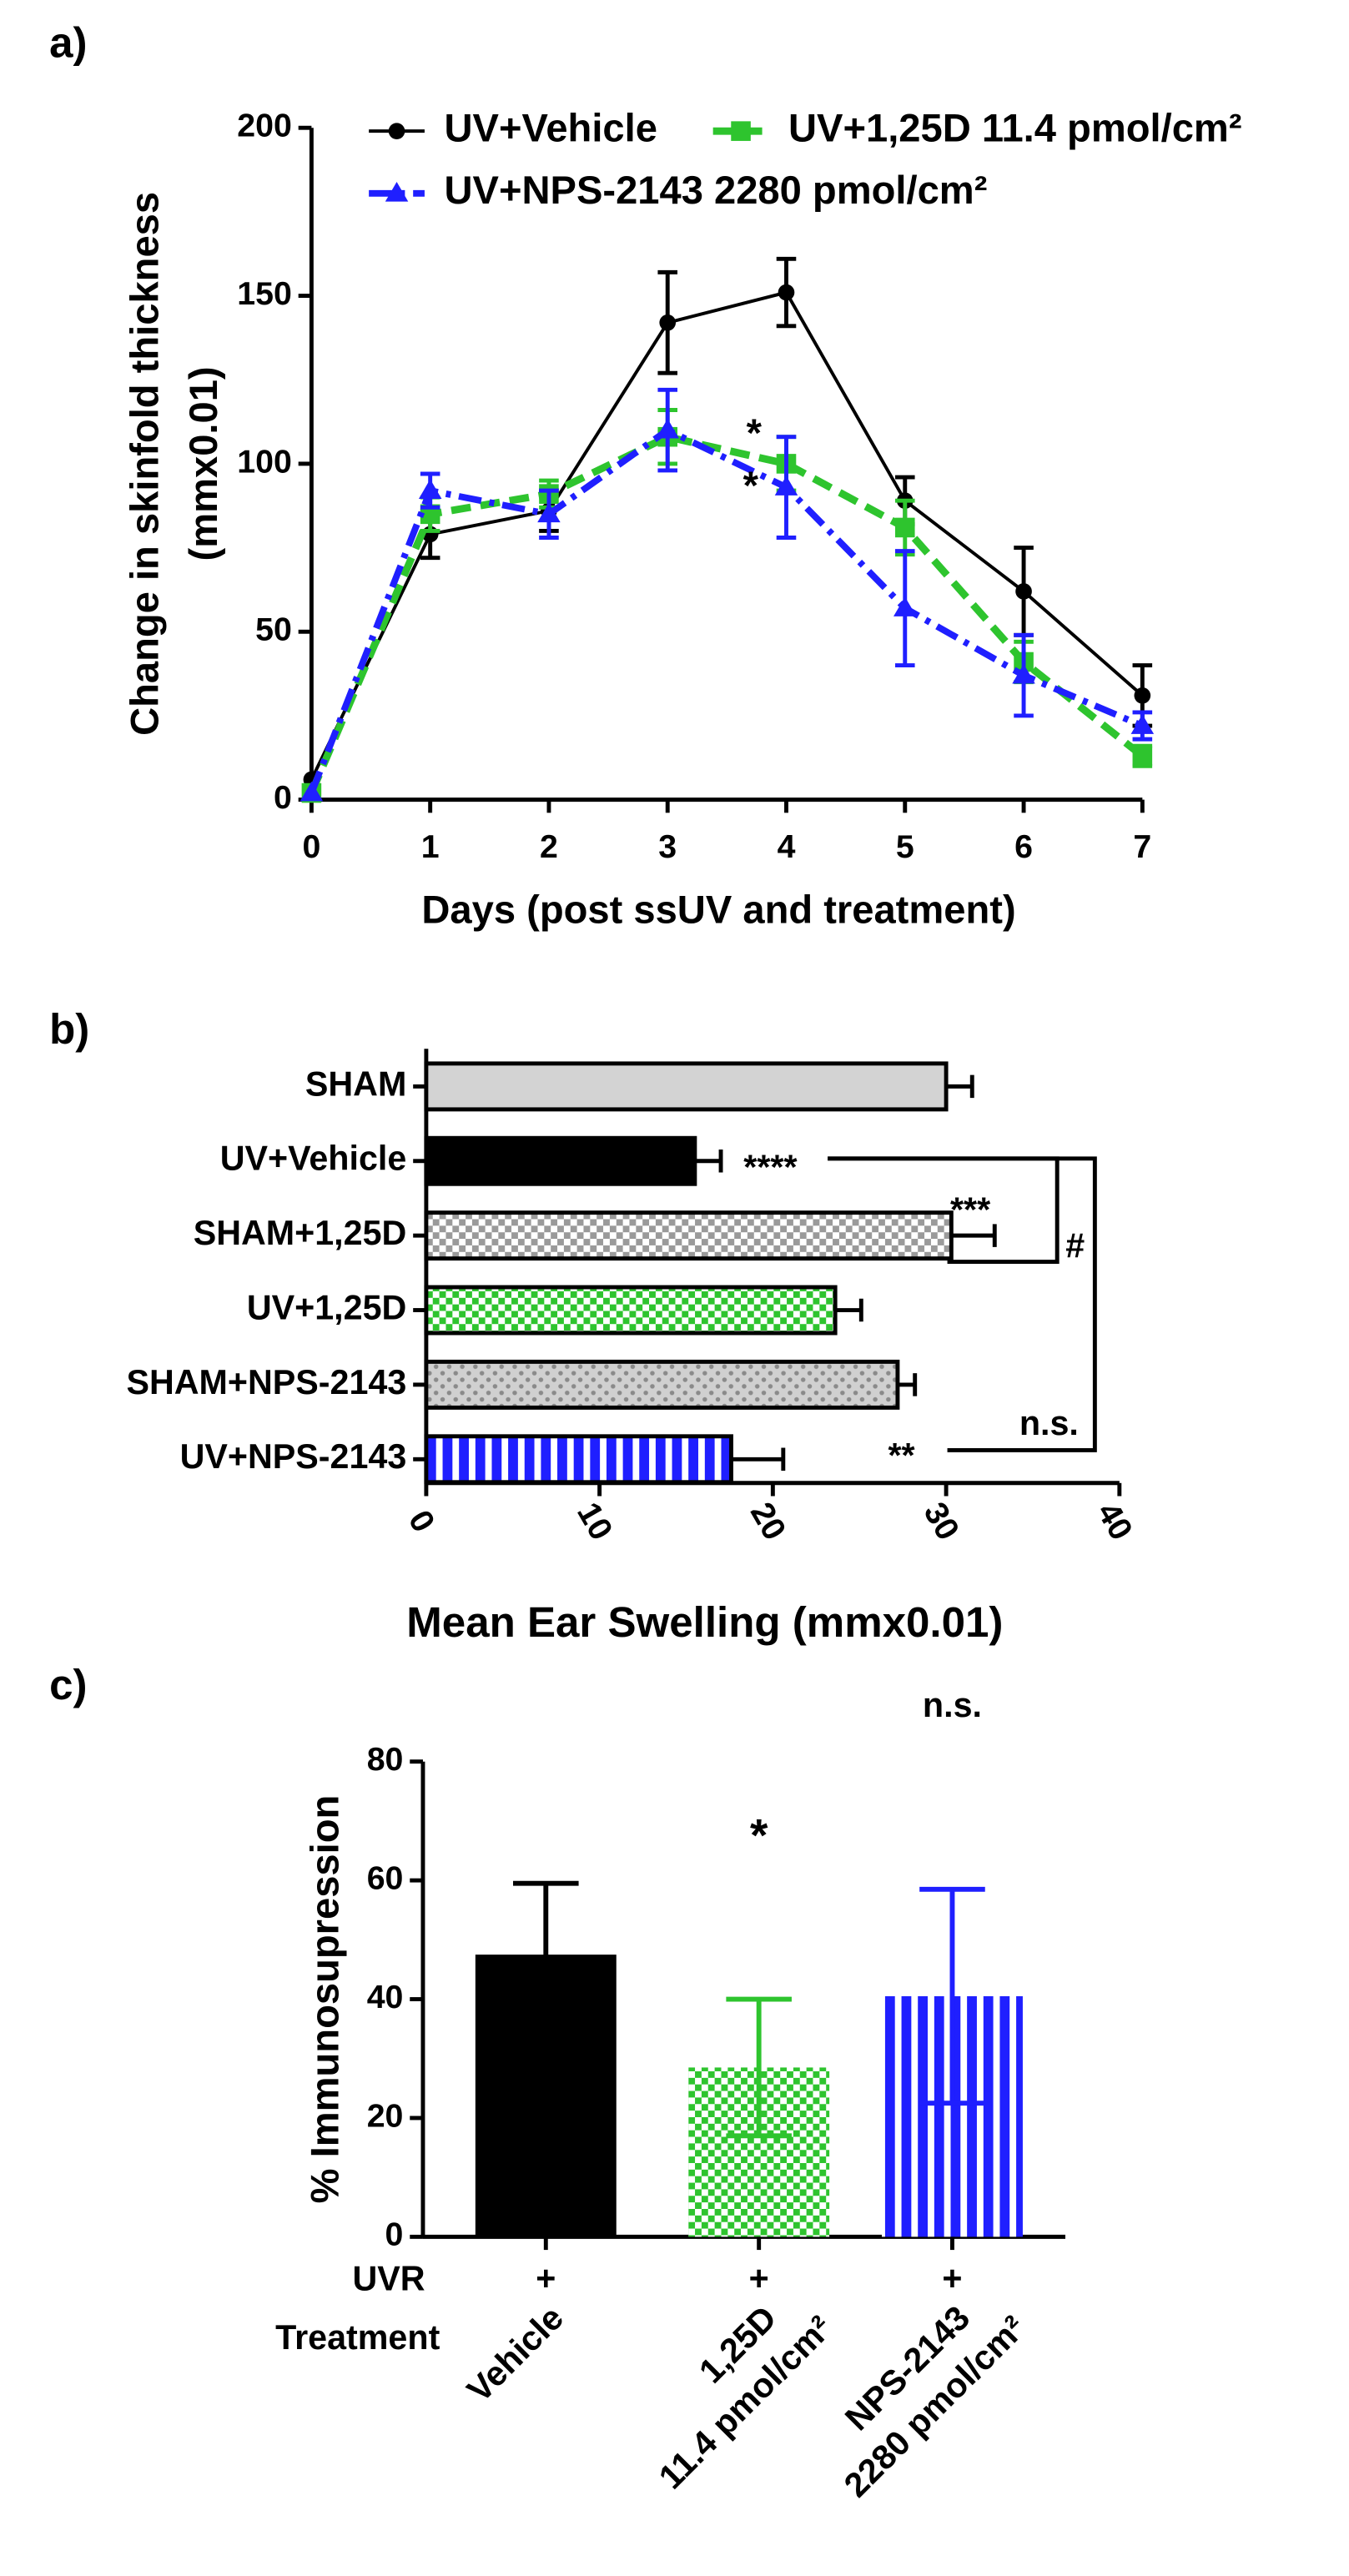  Describe the element at coordinates (787, 846) in the screenshot. I see `x-tick-label: 4` at that location.